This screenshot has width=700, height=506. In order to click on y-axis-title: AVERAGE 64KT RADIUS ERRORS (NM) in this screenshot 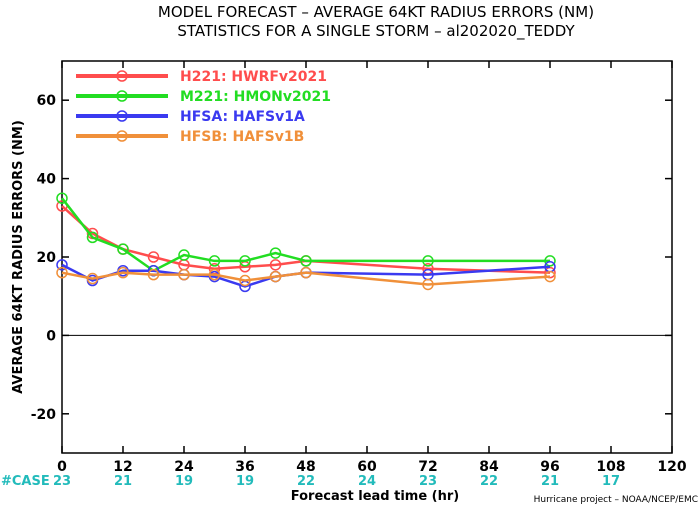, I will do `click(18, 257)`.